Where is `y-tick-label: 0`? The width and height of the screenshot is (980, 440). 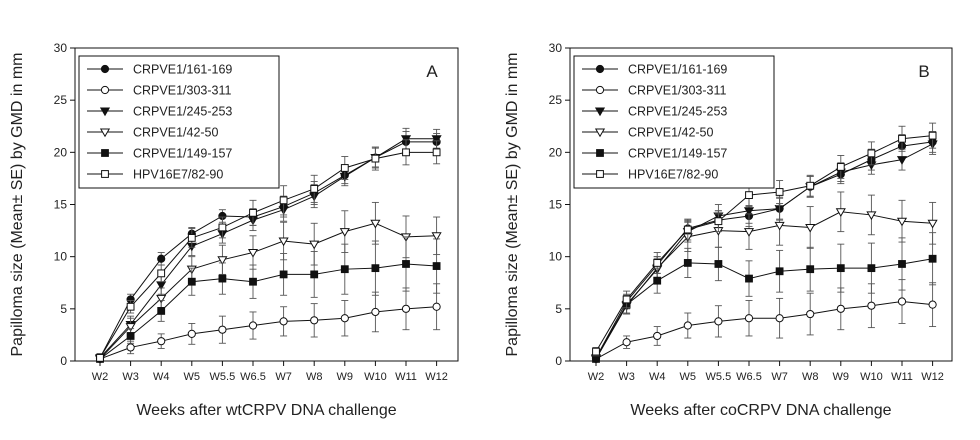 y-tick-label: 0 is located at coordinates (558, 361).